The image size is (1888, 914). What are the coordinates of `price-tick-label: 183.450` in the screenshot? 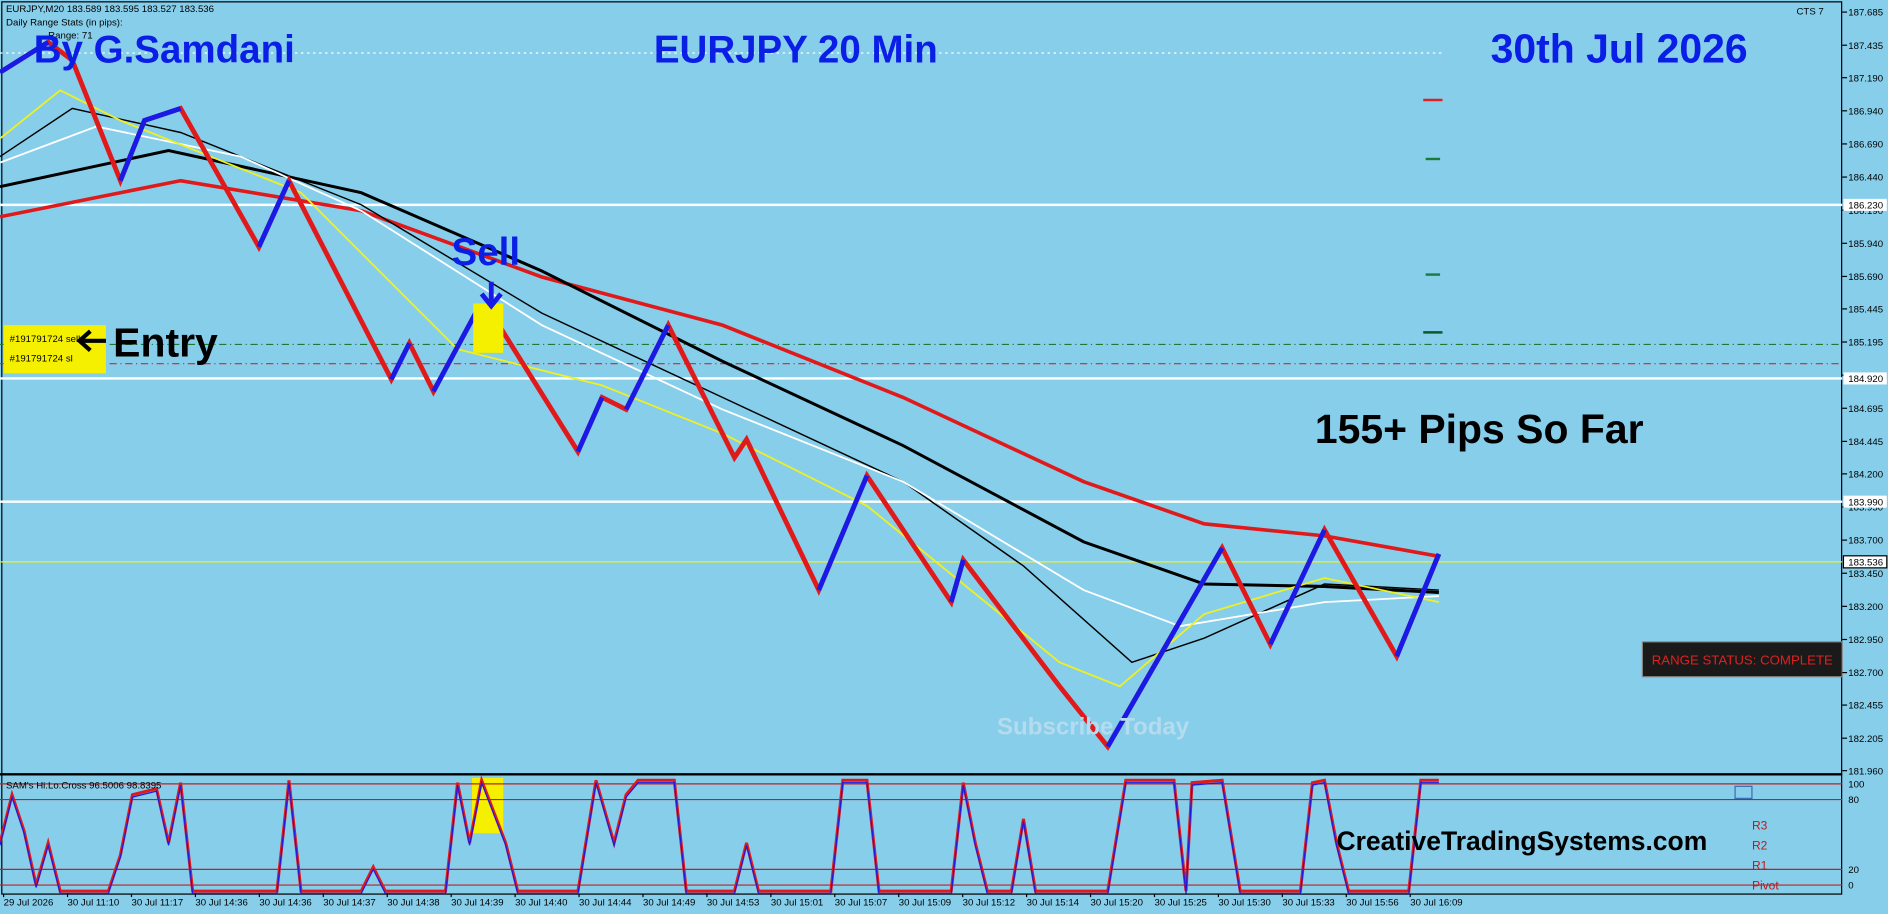 It's located at (1865, 574).